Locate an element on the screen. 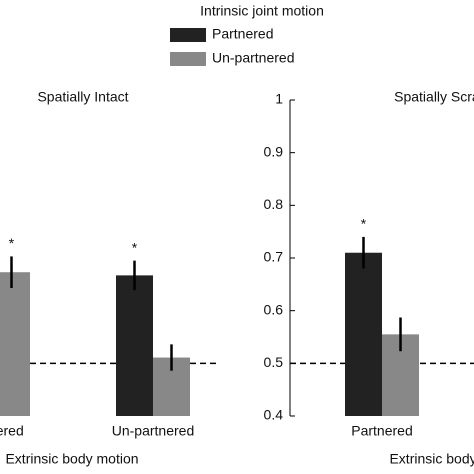 This screenshot has height=474, width=474. y-tick-label: 0.5 is located at coordinates (274, 362).